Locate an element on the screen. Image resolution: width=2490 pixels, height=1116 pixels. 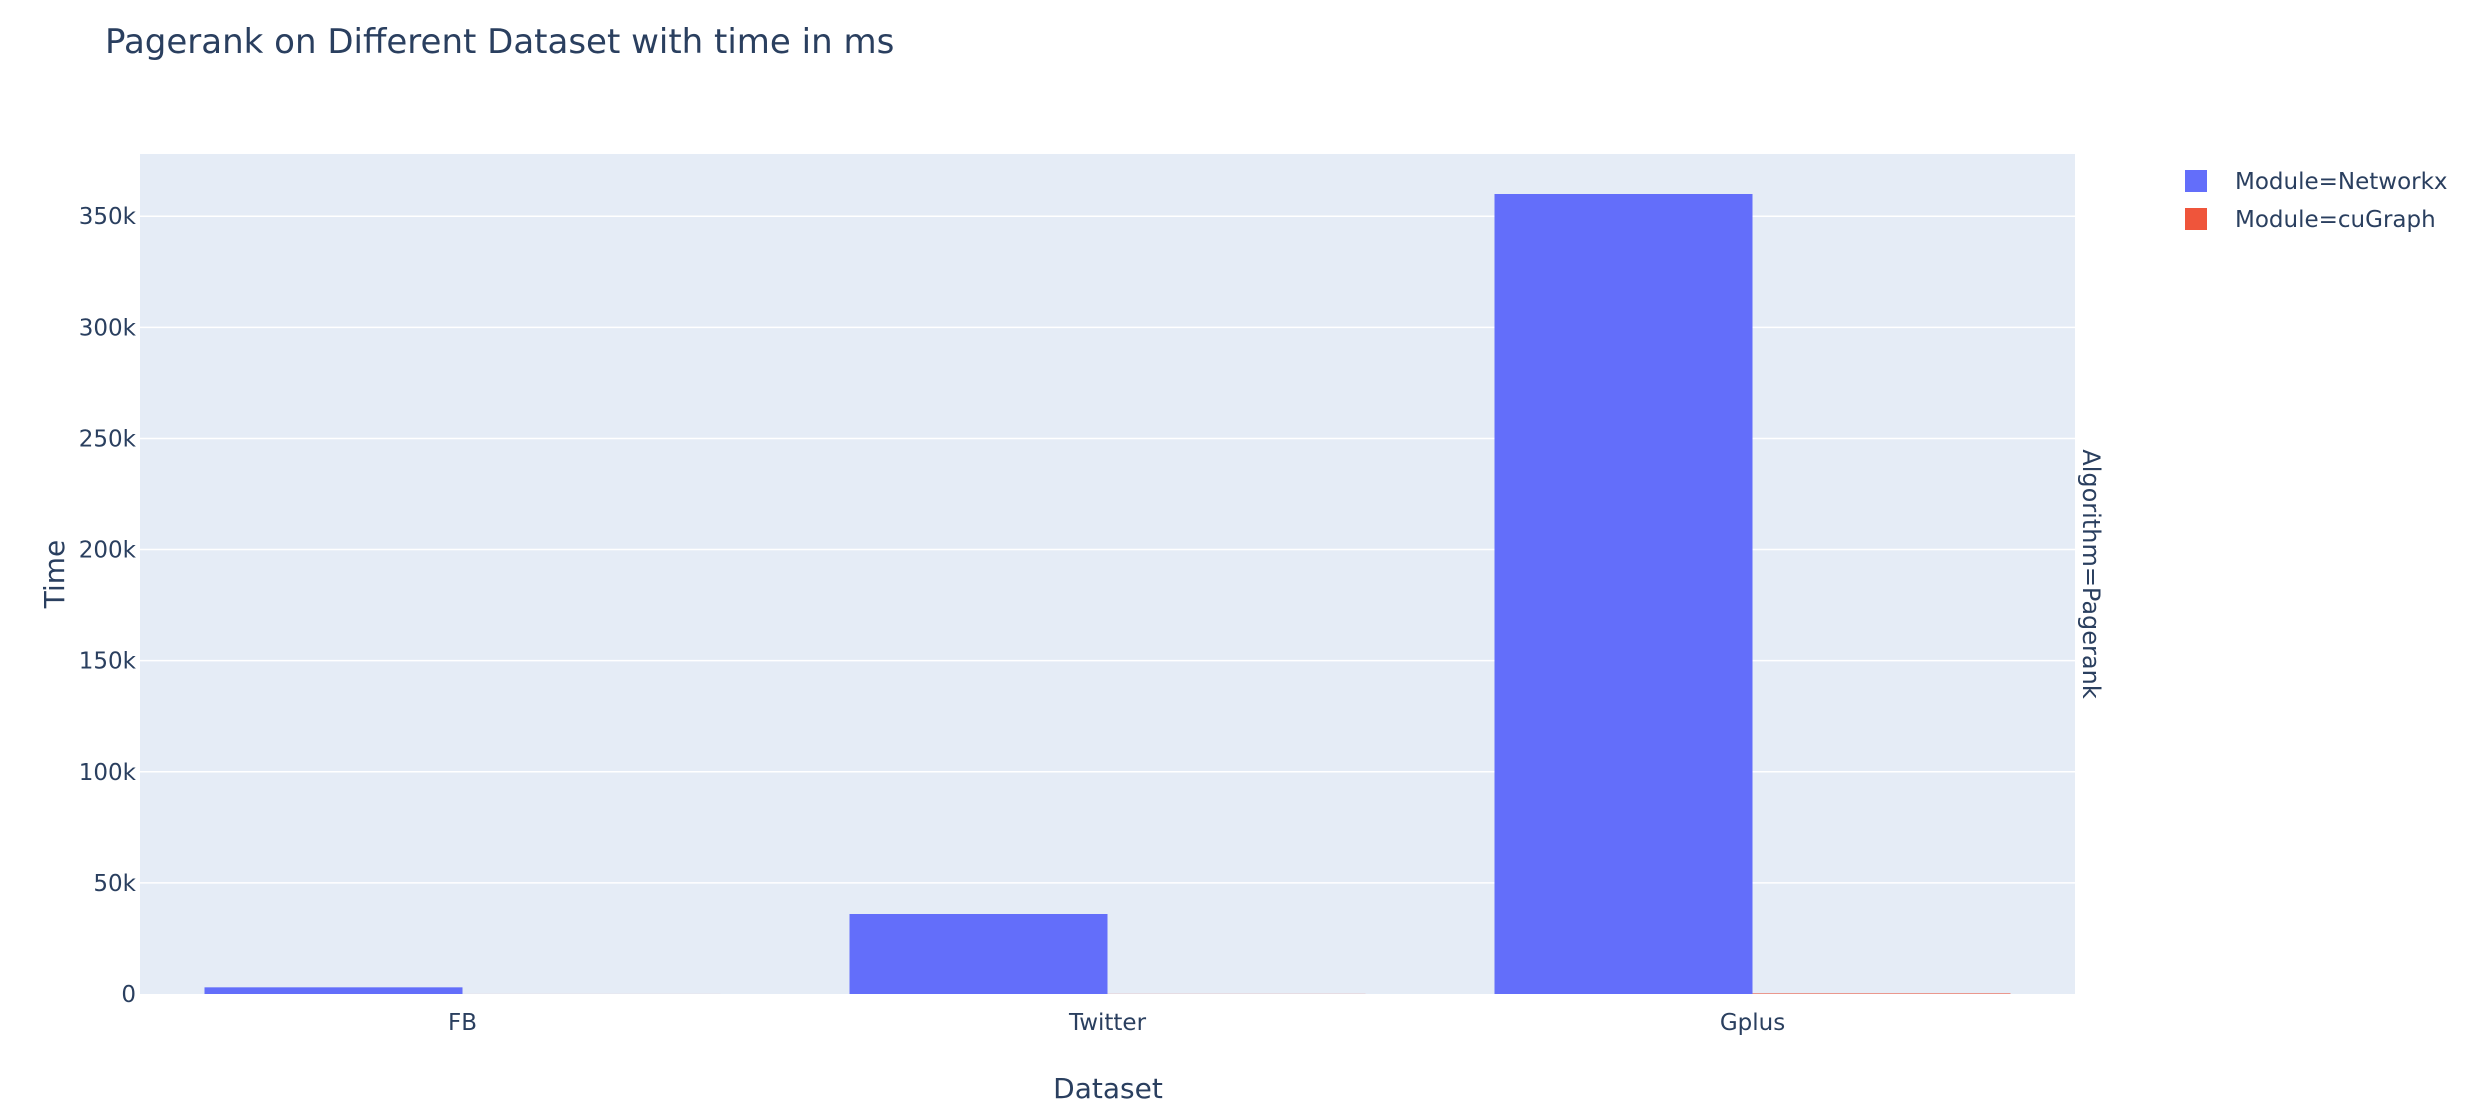
facet-label: Algorithm=Pagerank is located at coordinates (2091, 574).